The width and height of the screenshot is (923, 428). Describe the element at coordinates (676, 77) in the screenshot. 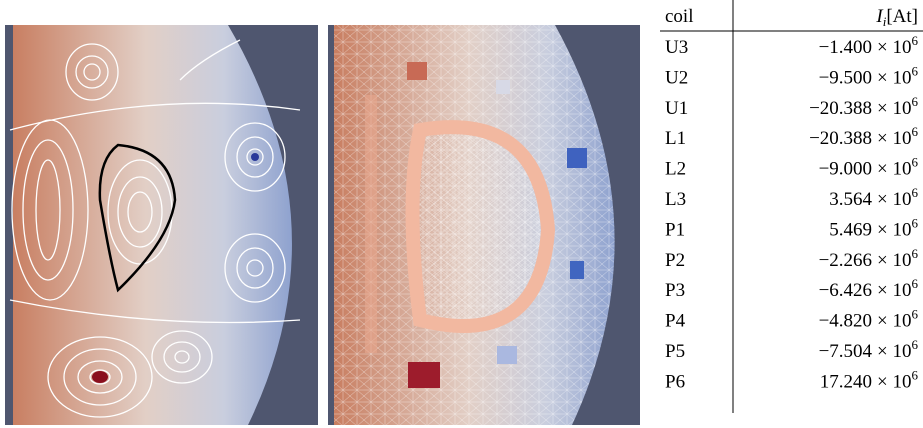

I see `coil-name: U2` at that location.